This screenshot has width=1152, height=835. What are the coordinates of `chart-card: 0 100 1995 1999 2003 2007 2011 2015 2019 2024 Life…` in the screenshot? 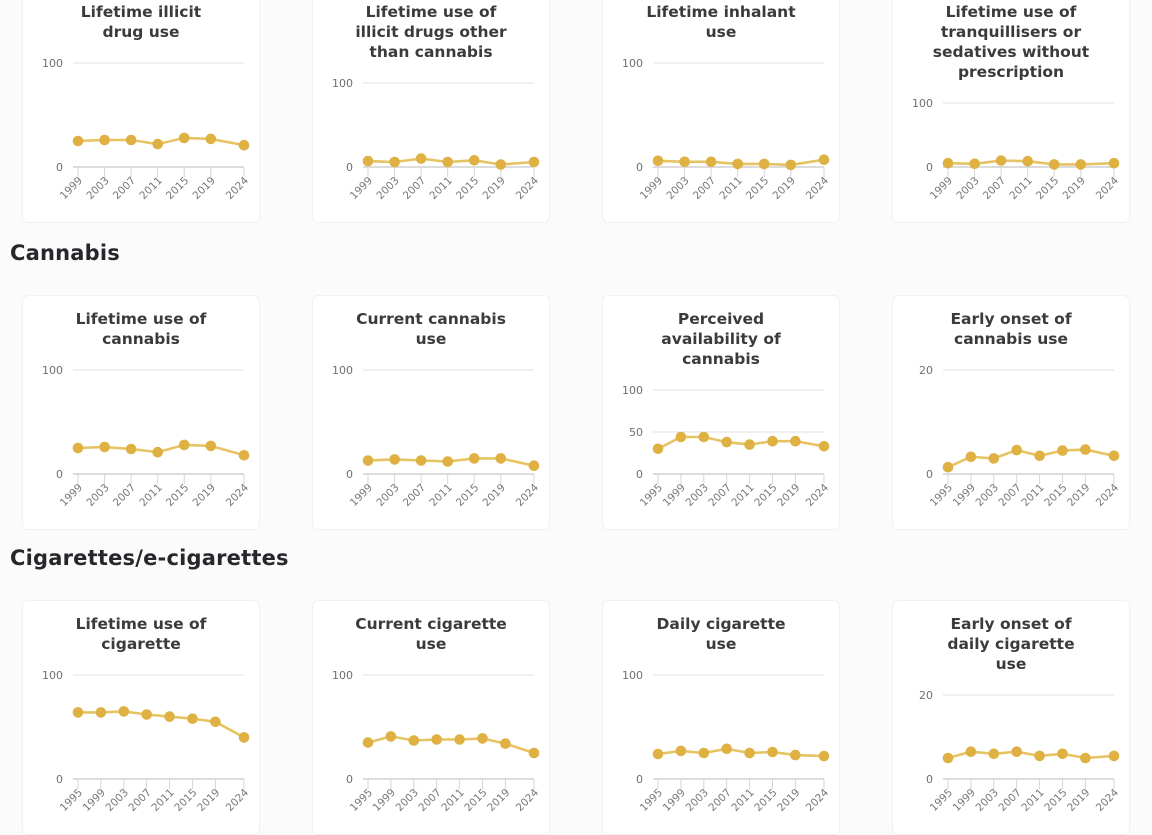 It's located at (141, 717).